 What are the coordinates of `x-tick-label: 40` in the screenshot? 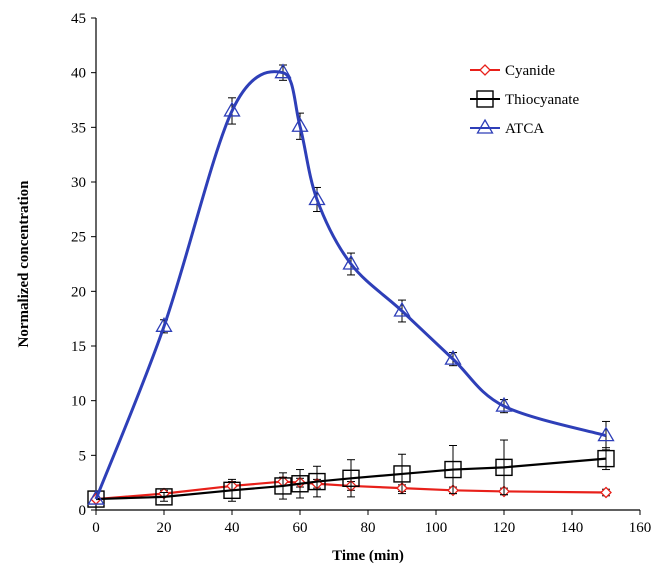 It's located at (232, 528).